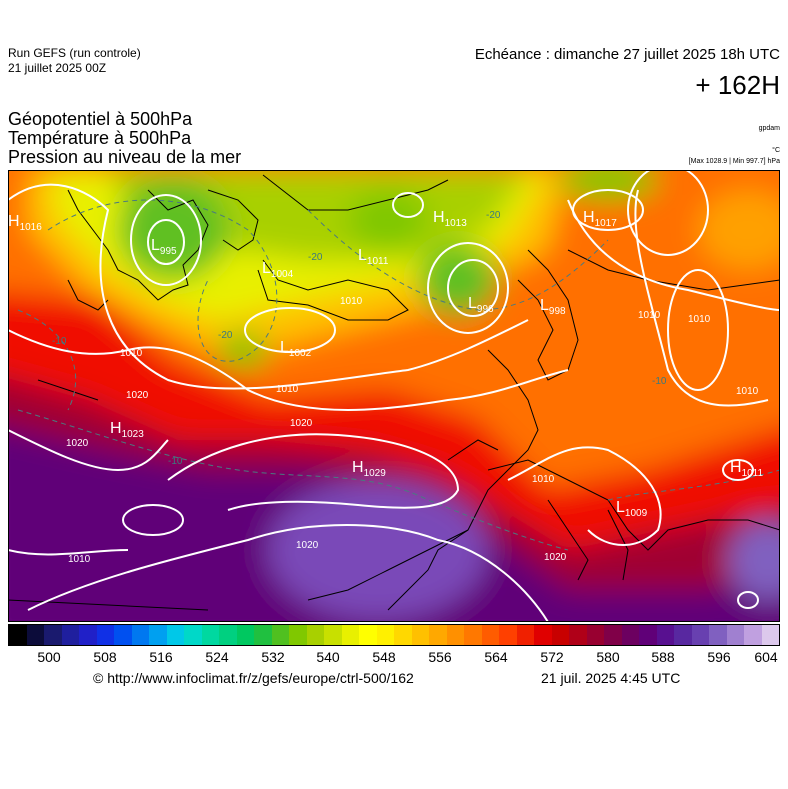 The height and width of the screenshot is (789, 788). I want to click on colorscale-tick-label: 508, so click(105, 657).